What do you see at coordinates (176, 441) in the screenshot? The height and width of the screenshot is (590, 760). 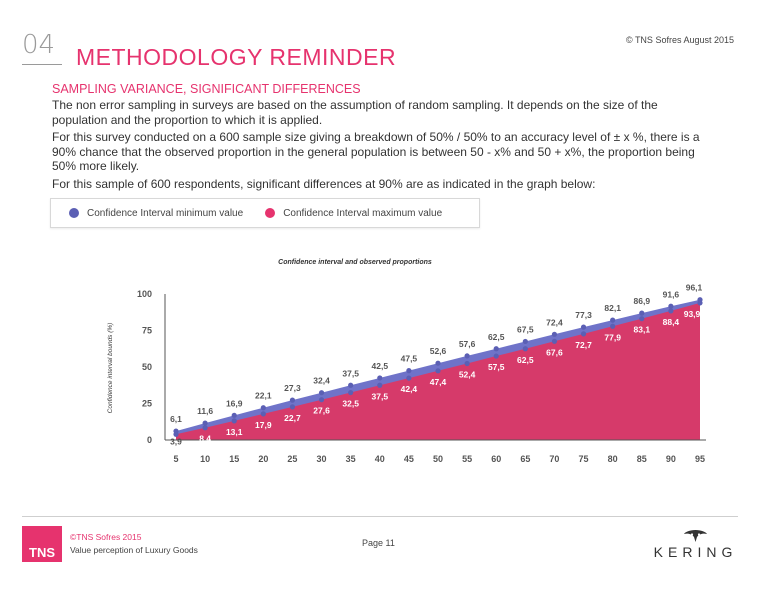 I see `min-data-label: 3,9` at bounding box center [176, 441].